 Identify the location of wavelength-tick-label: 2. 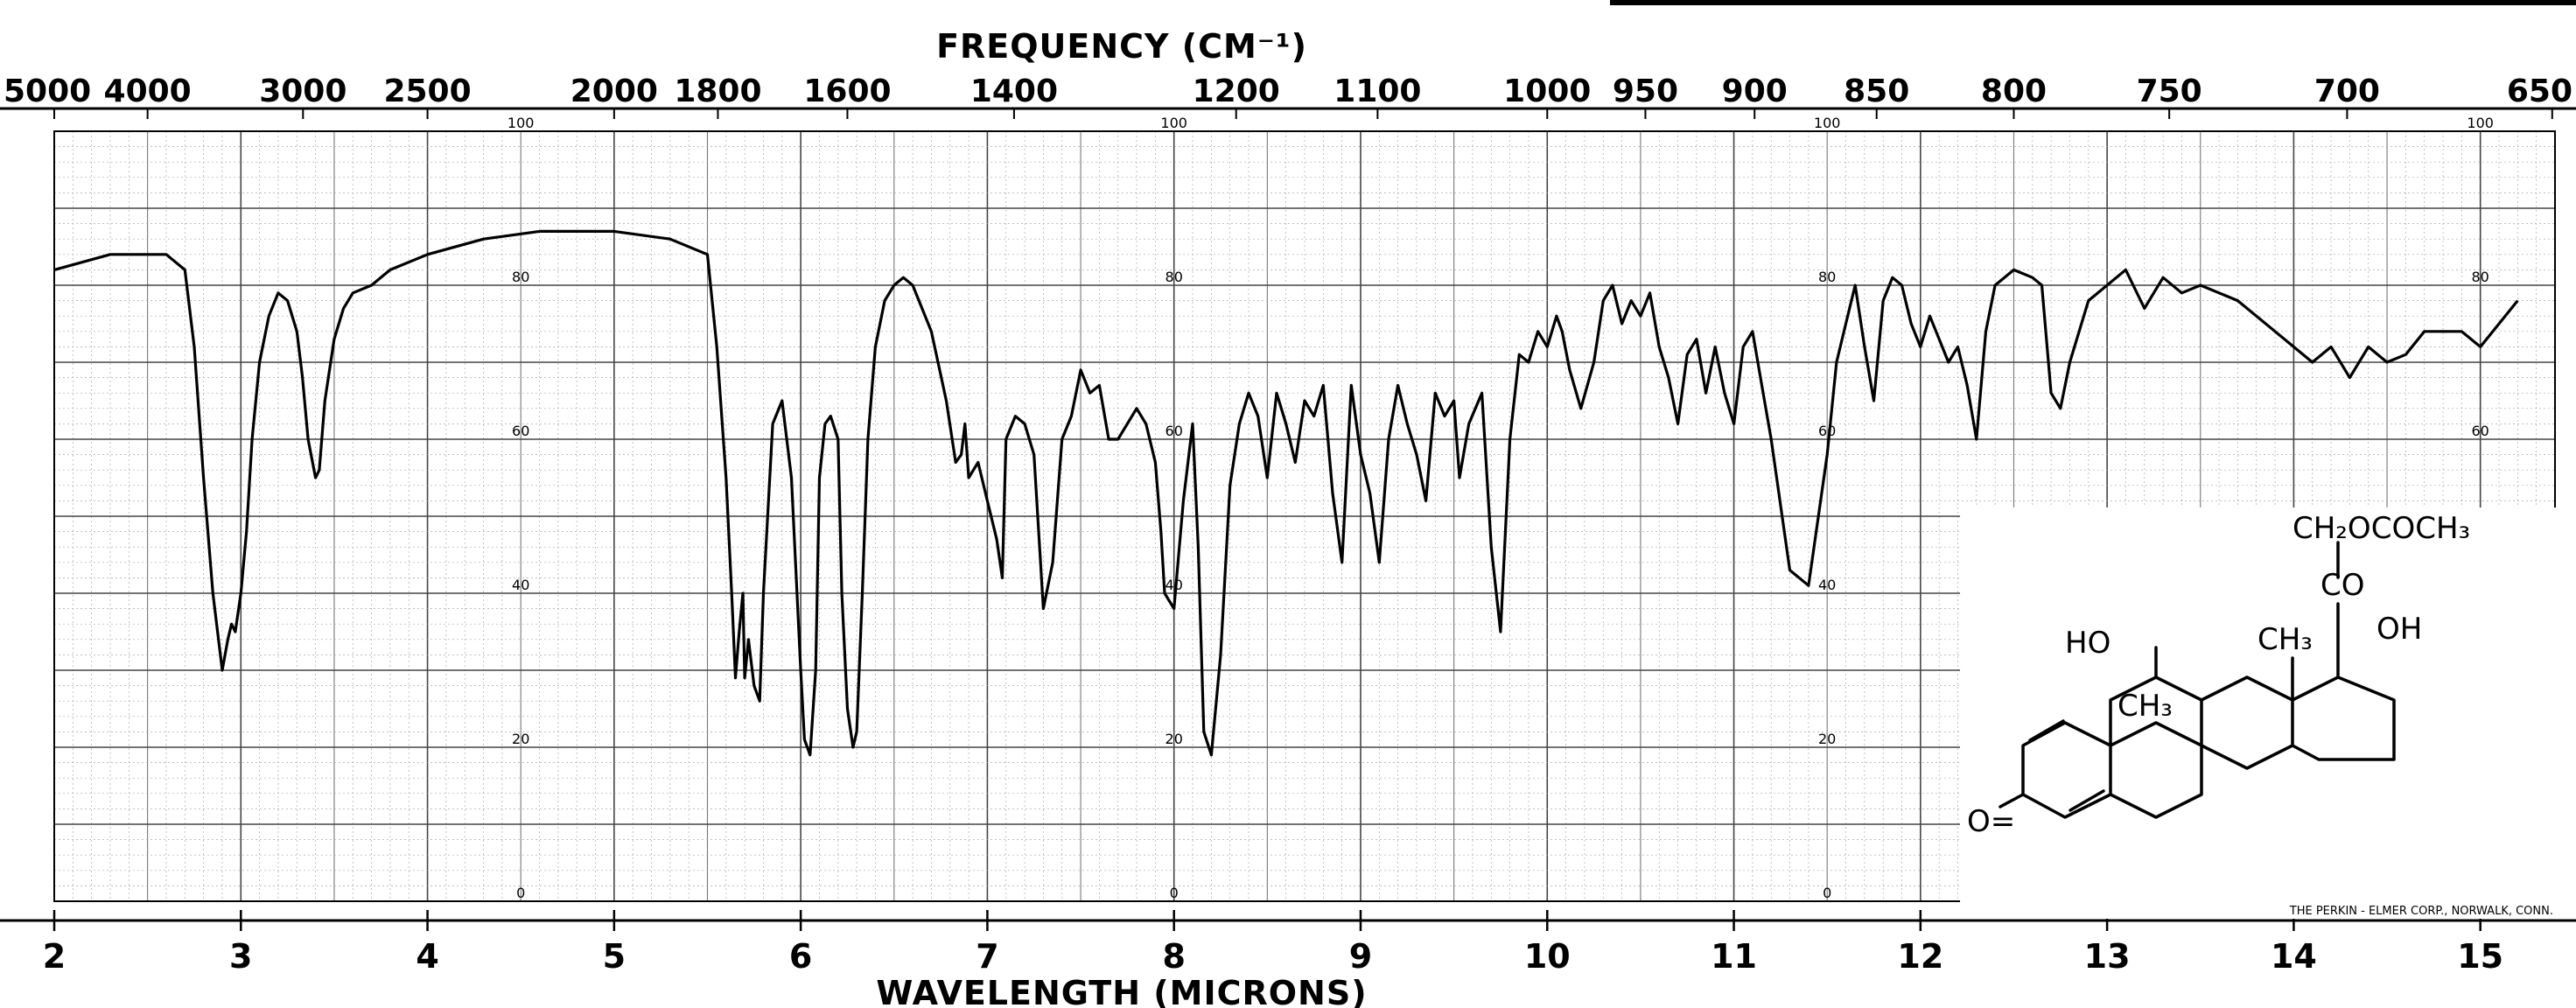
(54, 956).